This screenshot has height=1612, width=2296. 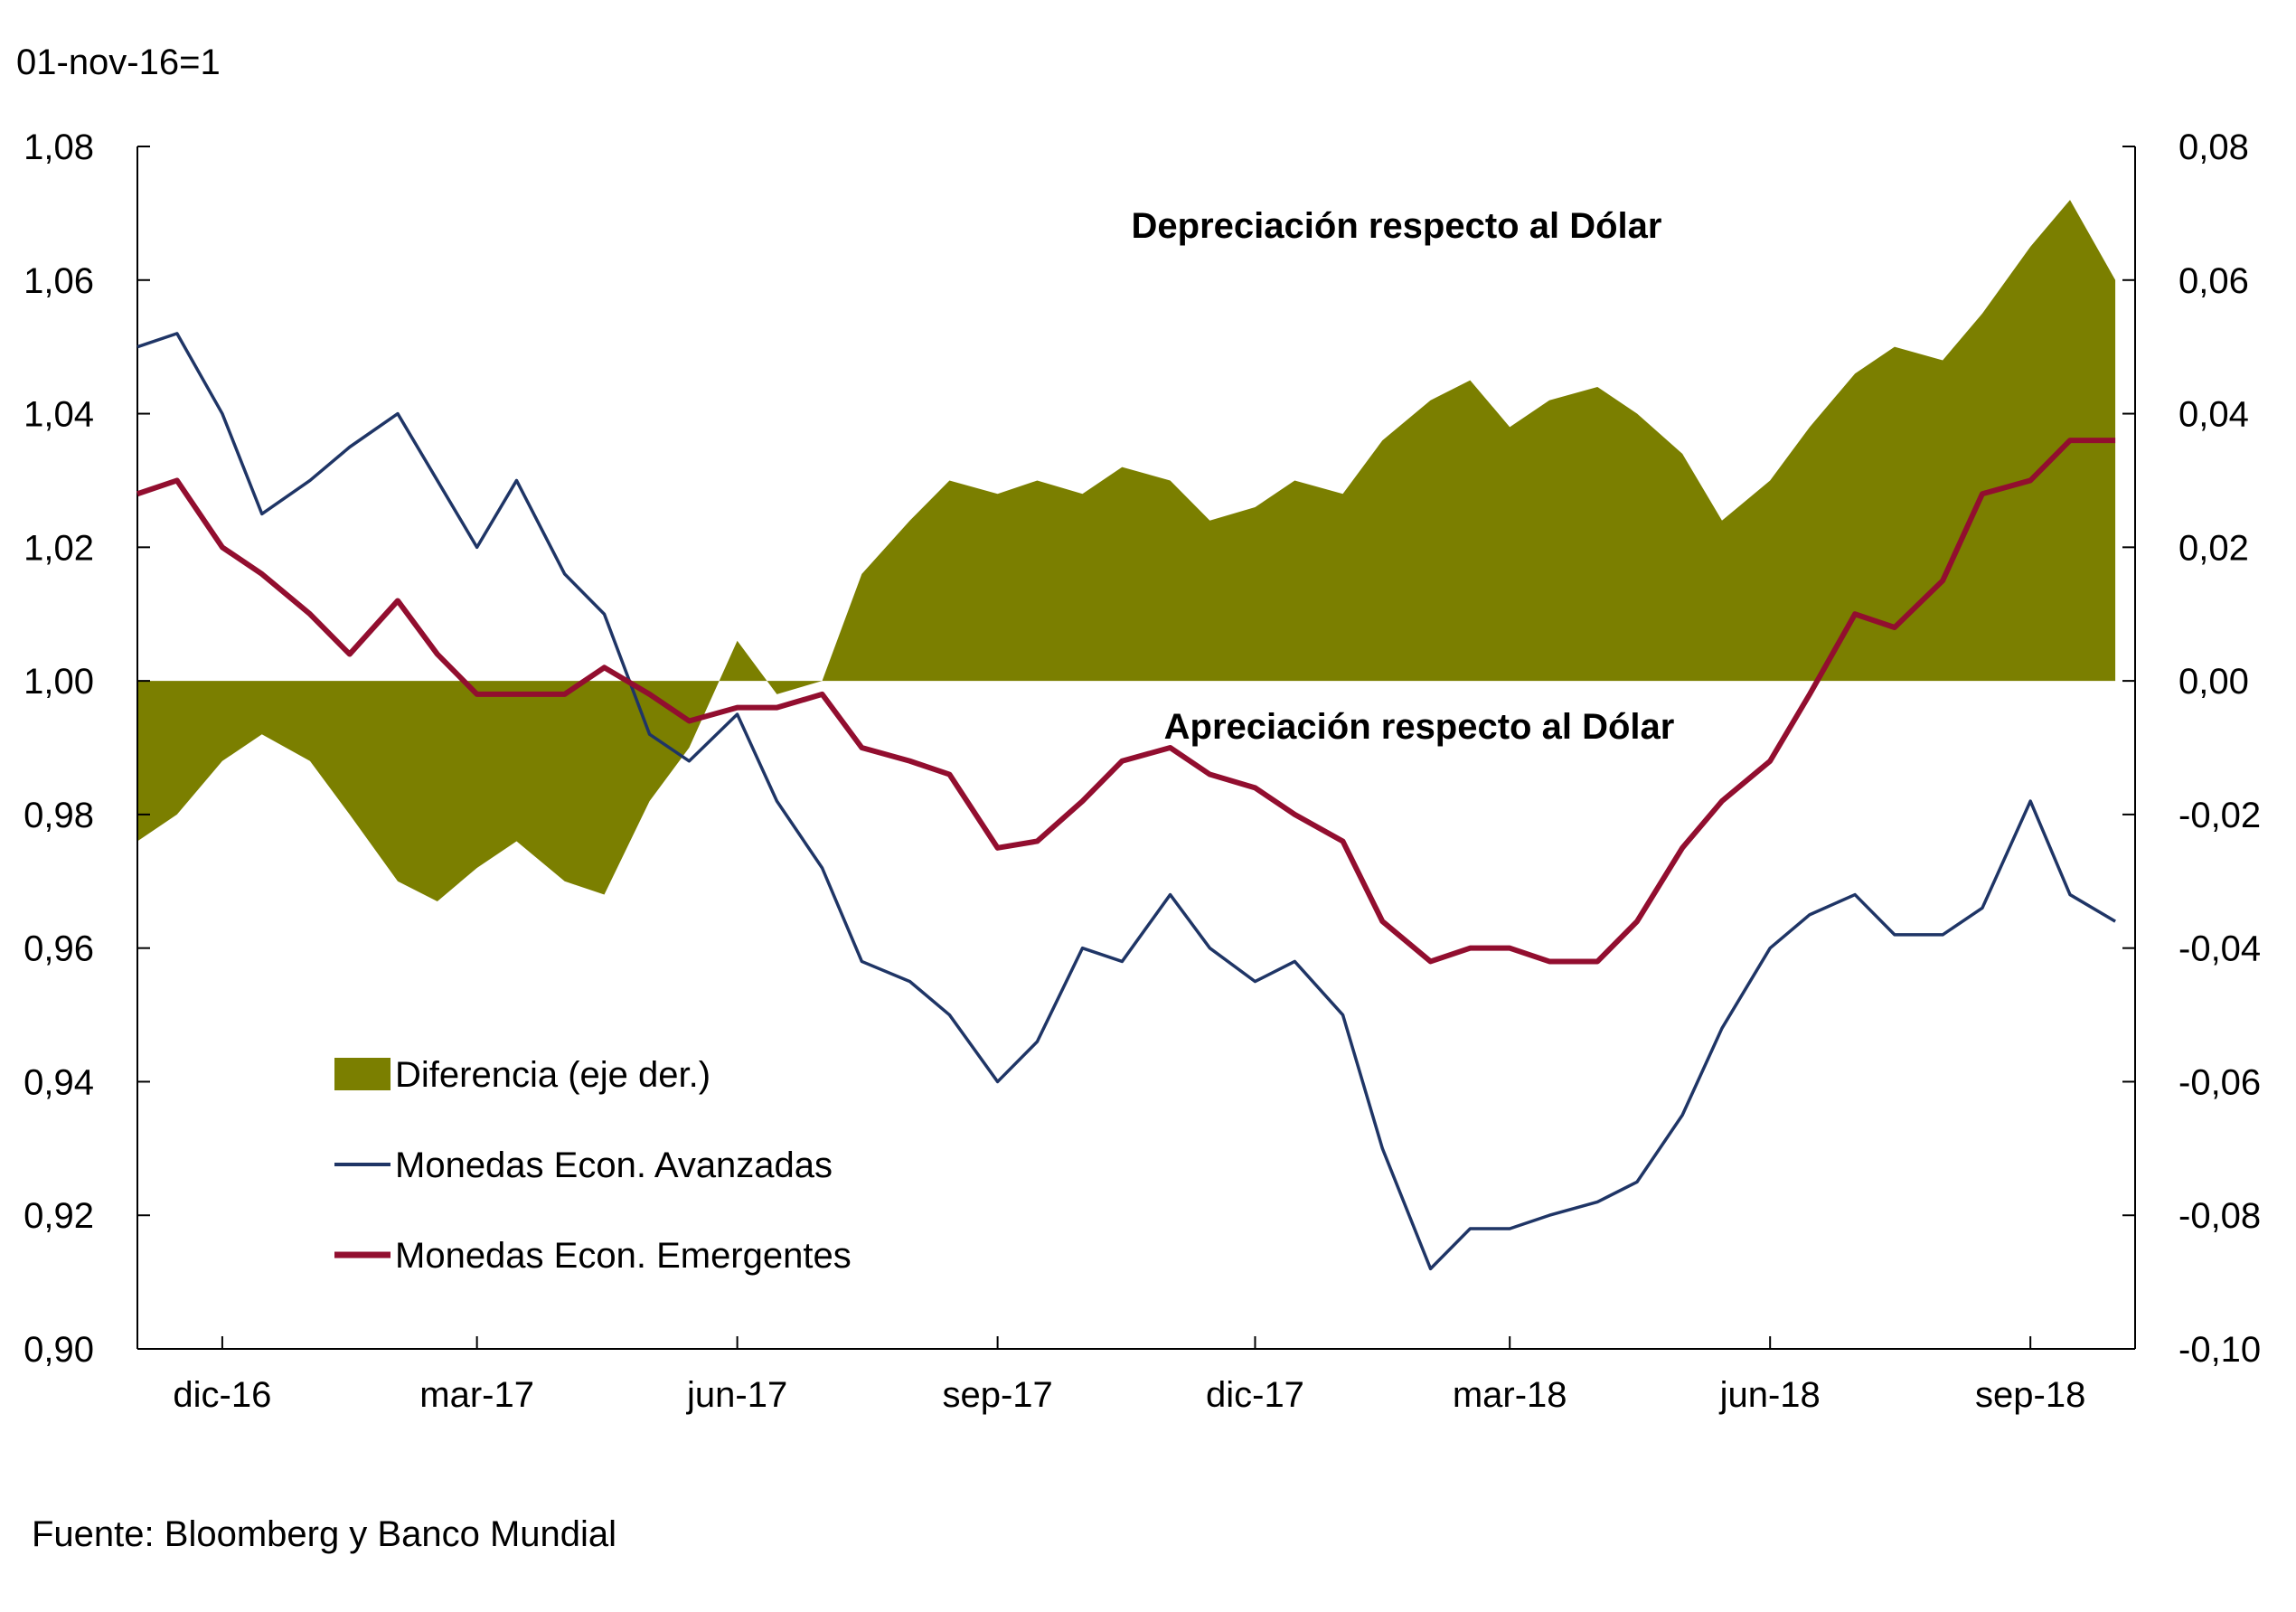 What do you see at coordinates (476, 1395) in the screenshot?
I see `x-tick-label: mar-17` at bounding box center [476, 1395].